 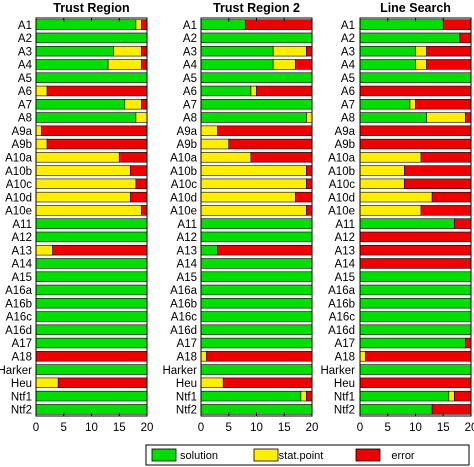 I want to click on category-label: A6, so click(x=190, y=92).